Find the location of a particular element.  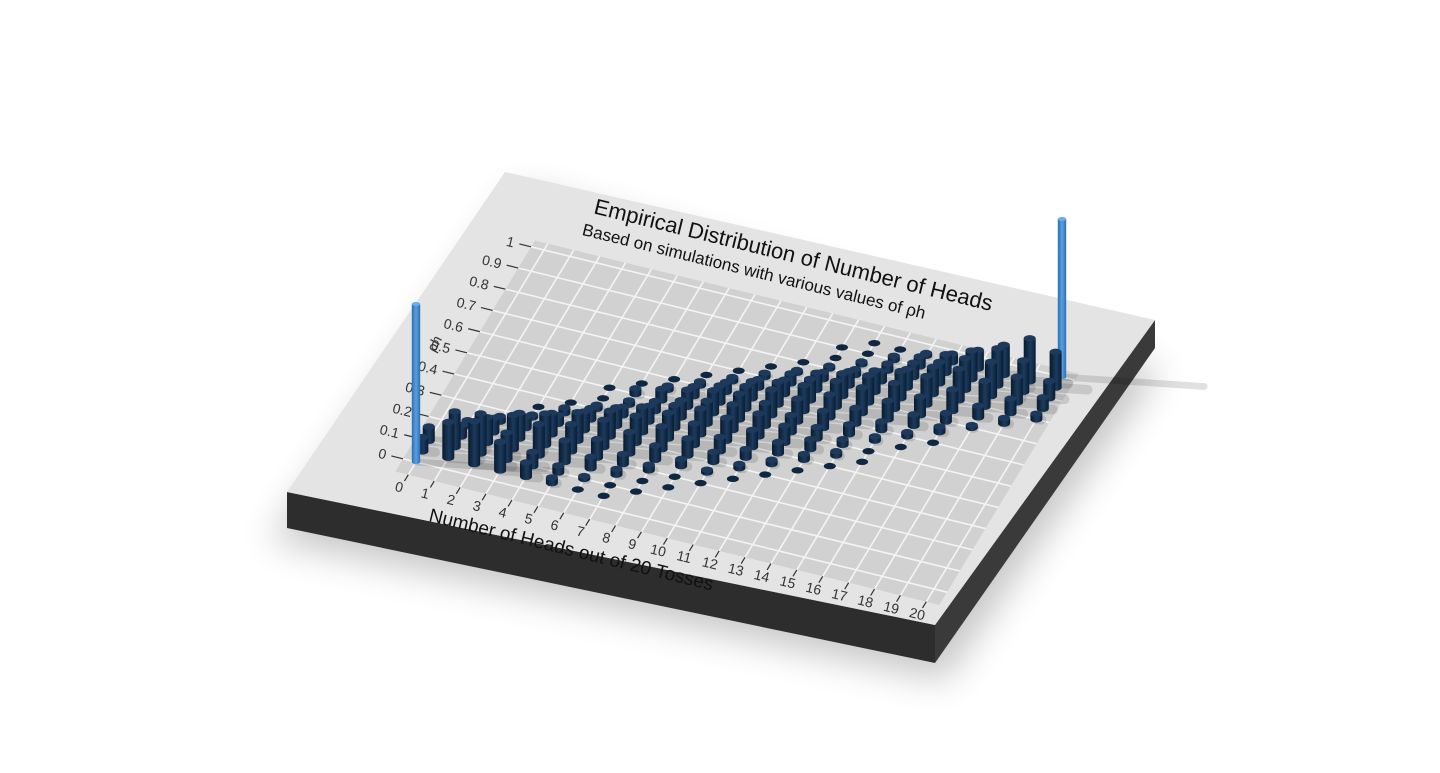

highlight-bar is located at coordinates (416, 384).